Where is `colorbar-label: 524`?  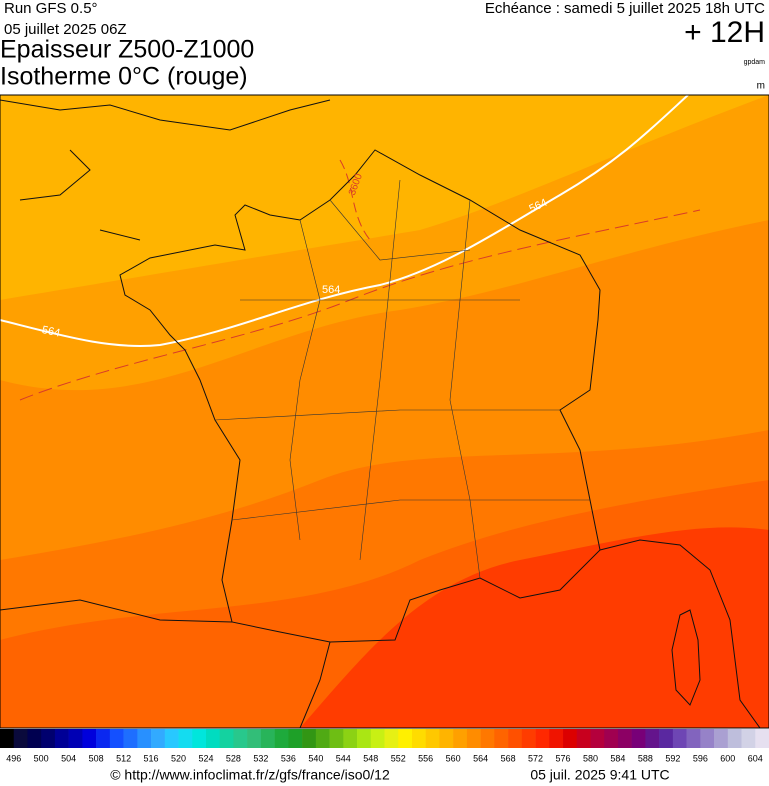 colorbar-label: 524 is located at coordinates (205, 758).